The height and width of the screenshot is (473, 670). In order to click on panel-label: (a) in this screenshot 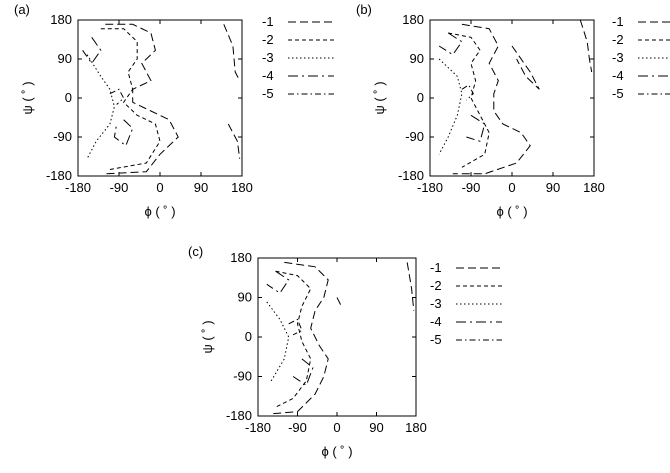, I will do `click(22, 9)`.